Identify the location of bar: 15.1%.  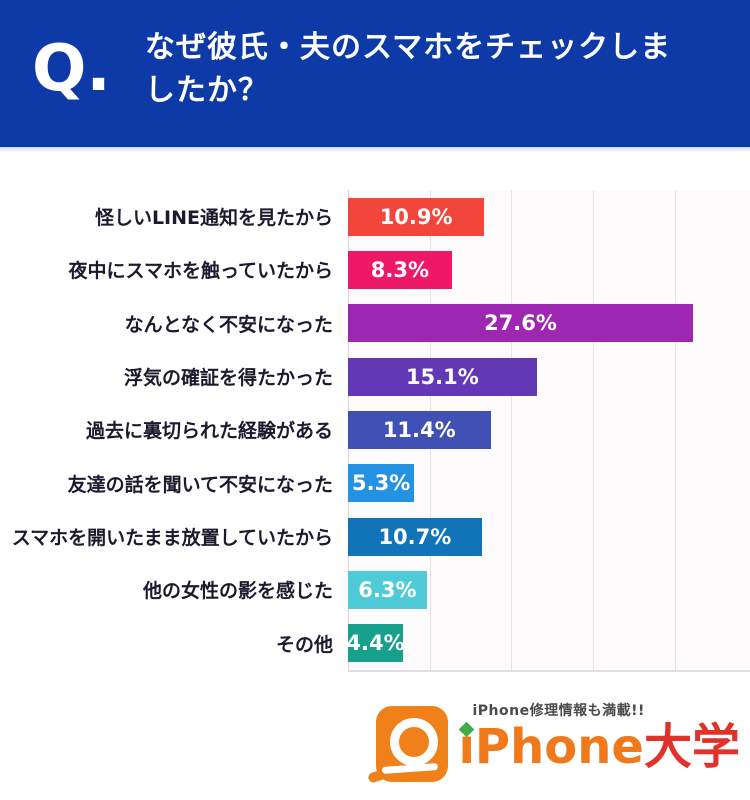
(442, 376).